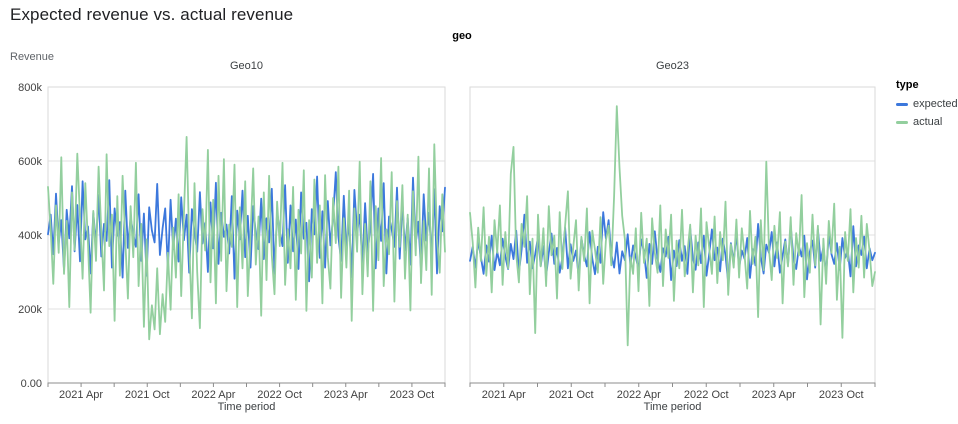 The height and width of the screenshot is (424, 958). Describe the element at coordinates (907, 85) in the screenshot. I see `legend-title: type` at that location.